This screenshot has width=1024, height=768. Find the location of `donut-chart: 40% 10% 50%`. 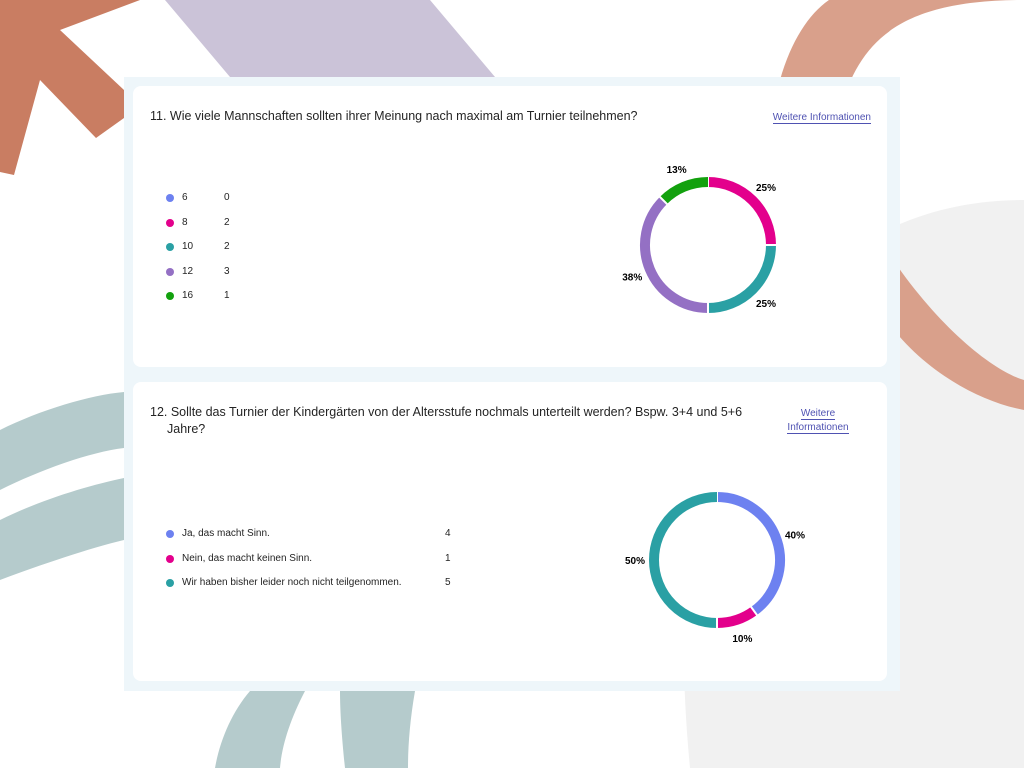

donut-chart: 40% 10% 50% is located at coordinates (715, 566).